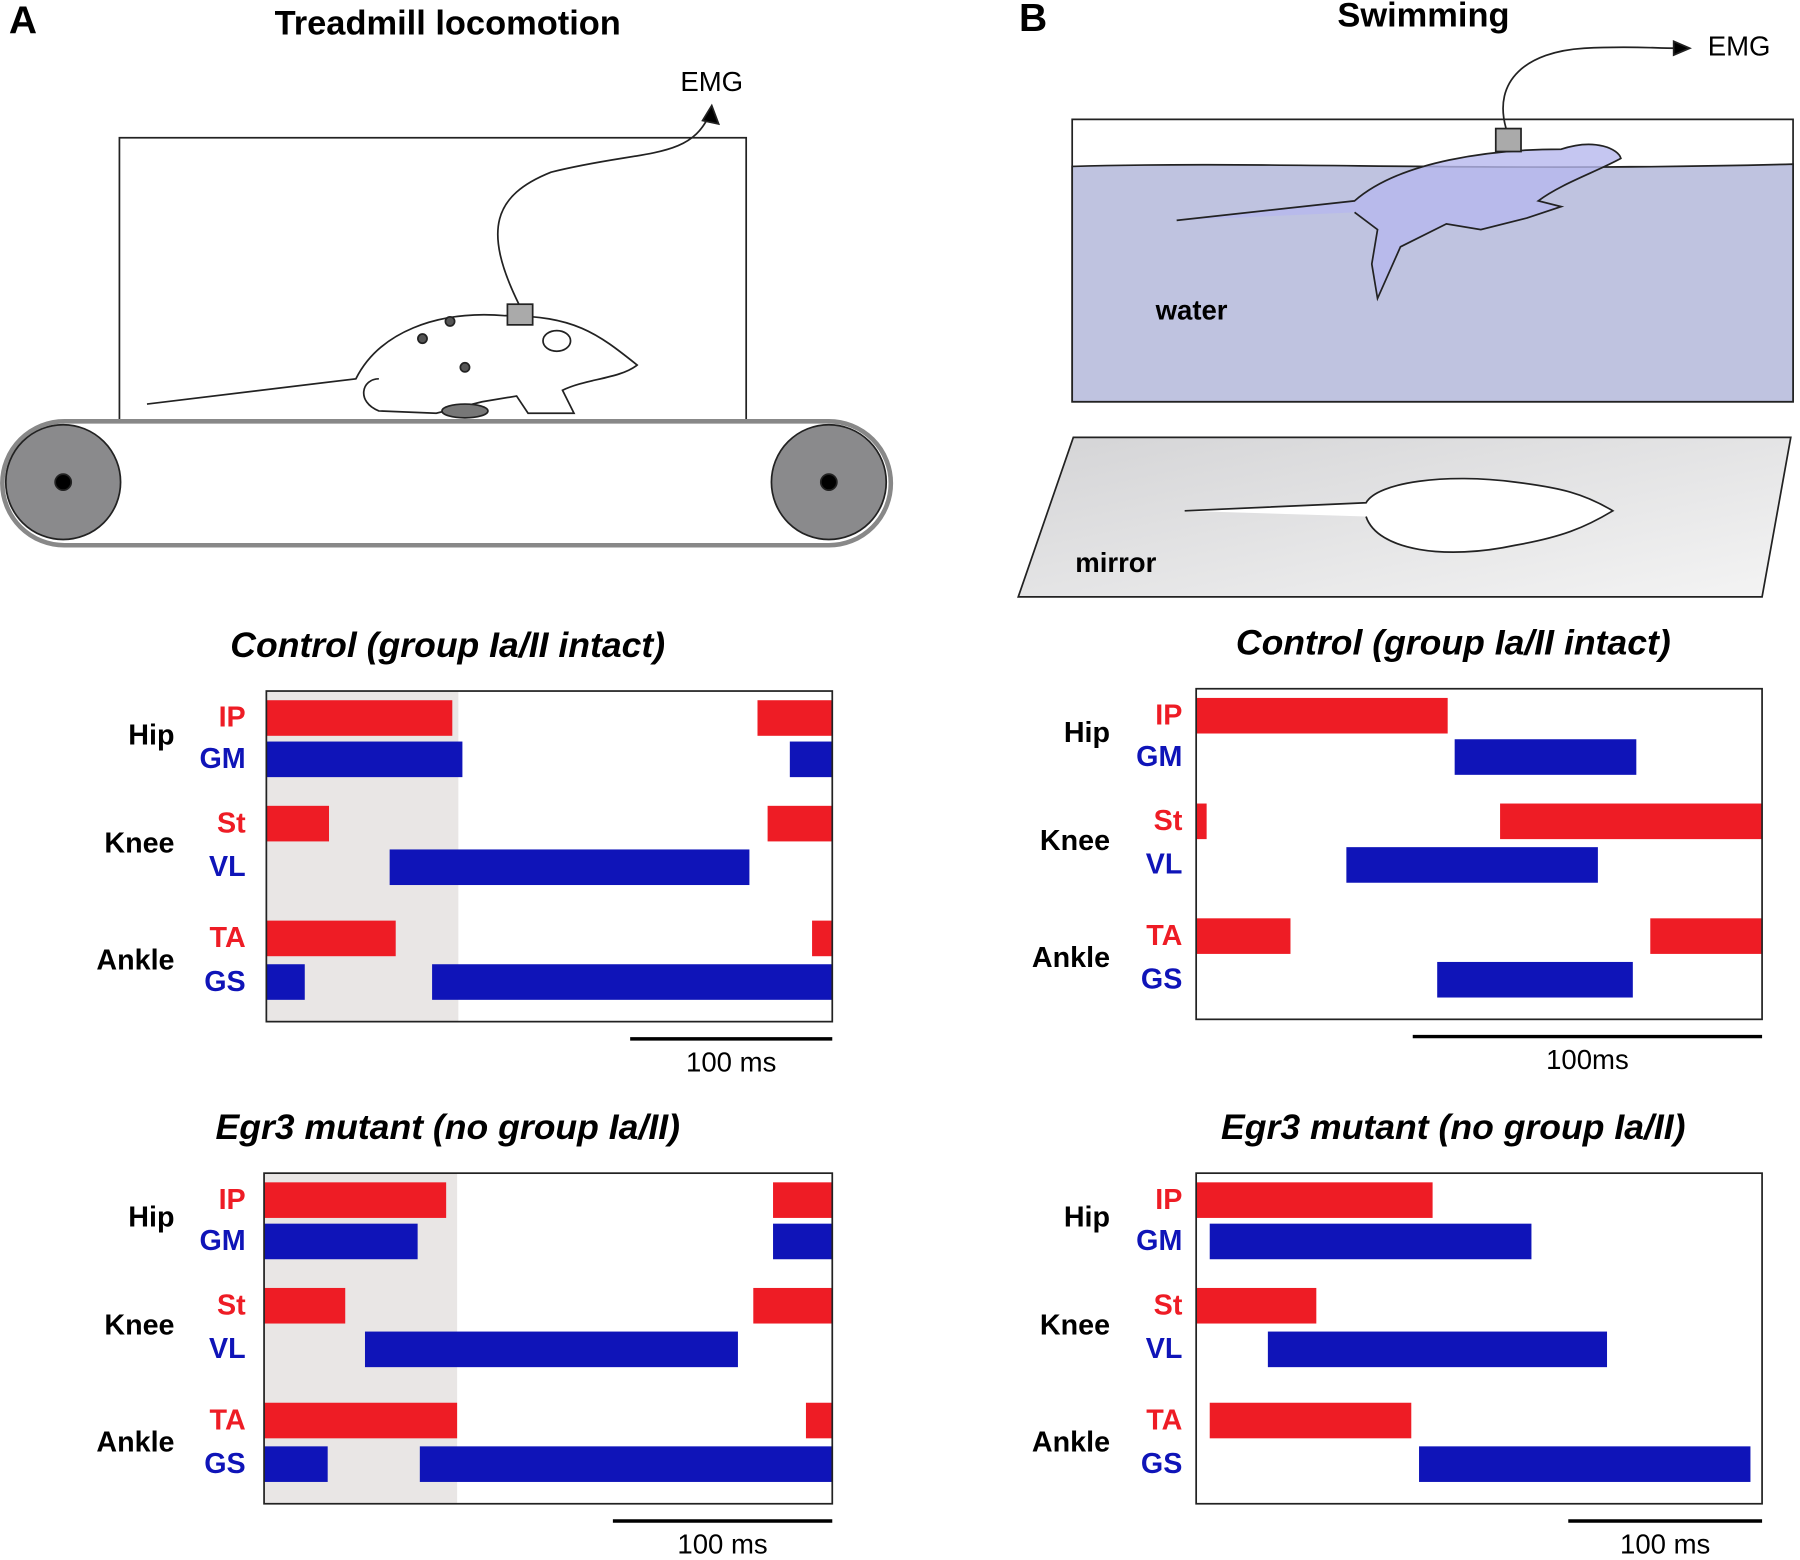 The height and width of the screenshot is (1560, 1800). I want to click on panel-letter: A, so click(23, 21).